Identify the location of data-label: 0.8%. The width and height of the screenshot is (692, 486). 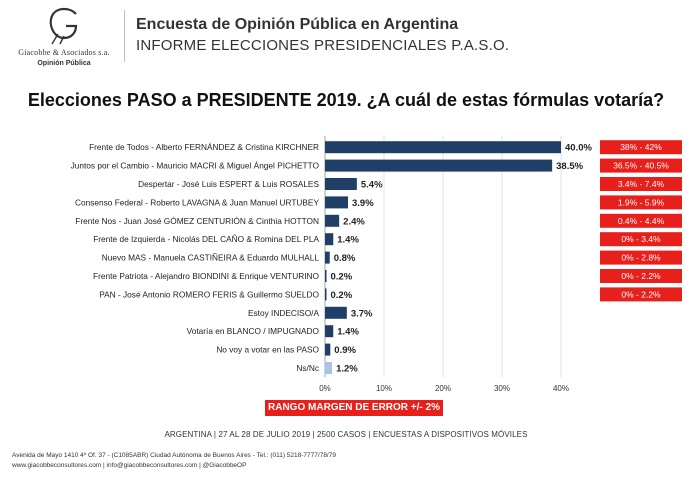
(345, 258).